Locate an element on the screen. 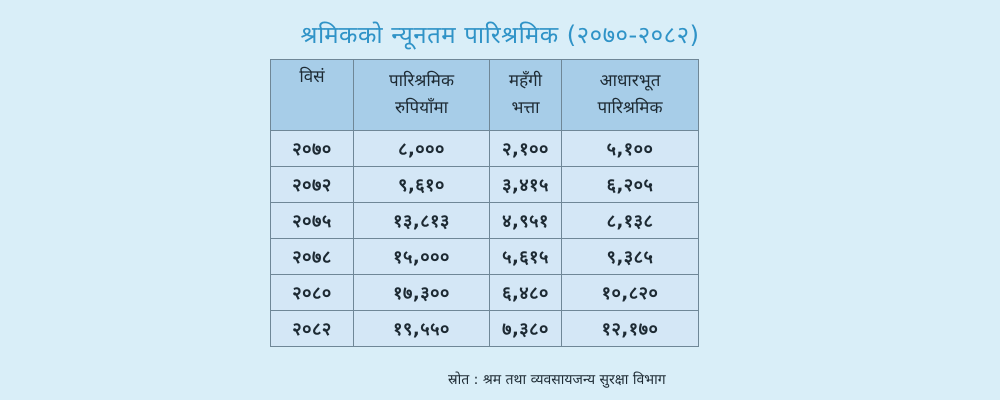 The image size is (1000, 400). table-row: २०८२ १९,५५० ७,३८० १२,१७० is located at coordinates (484, 328).